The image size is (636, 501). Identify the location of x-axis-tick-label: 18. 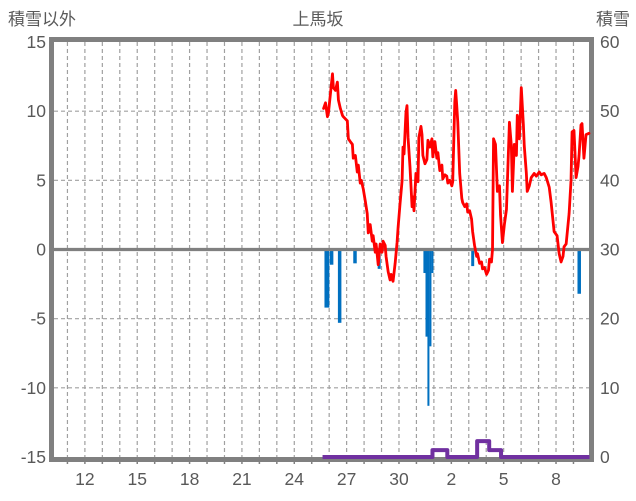
(189, 479).